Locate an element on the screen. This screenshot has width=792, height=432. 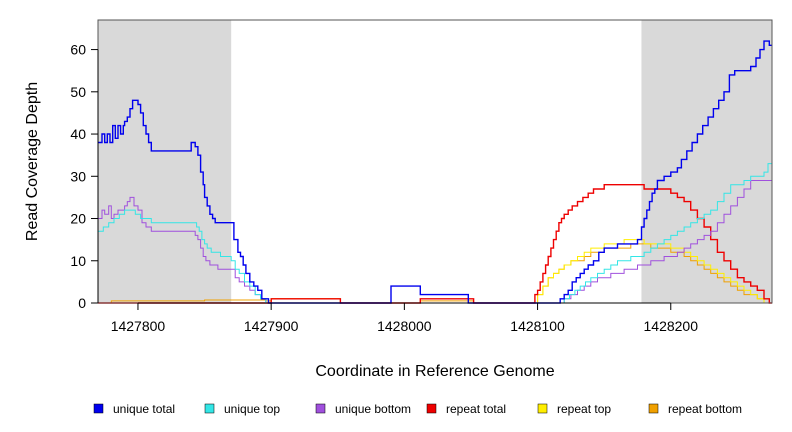
y-tick-label: 10 is located at coordinates (78, 261).